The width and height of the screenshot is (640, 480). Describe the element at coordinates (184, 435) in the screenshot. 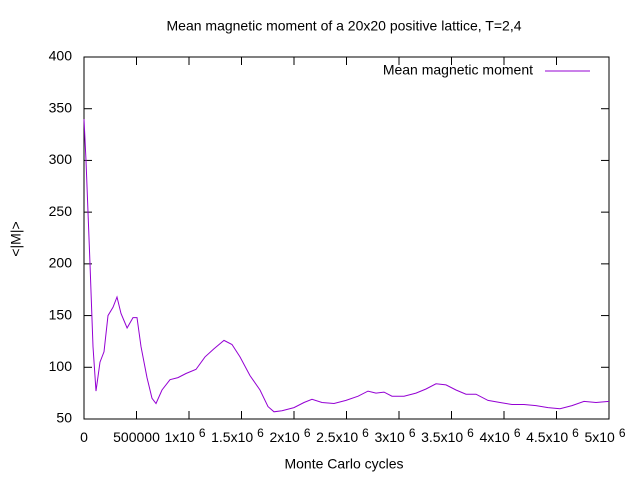

I see `x-tick-label: 1x10 6` at that location.